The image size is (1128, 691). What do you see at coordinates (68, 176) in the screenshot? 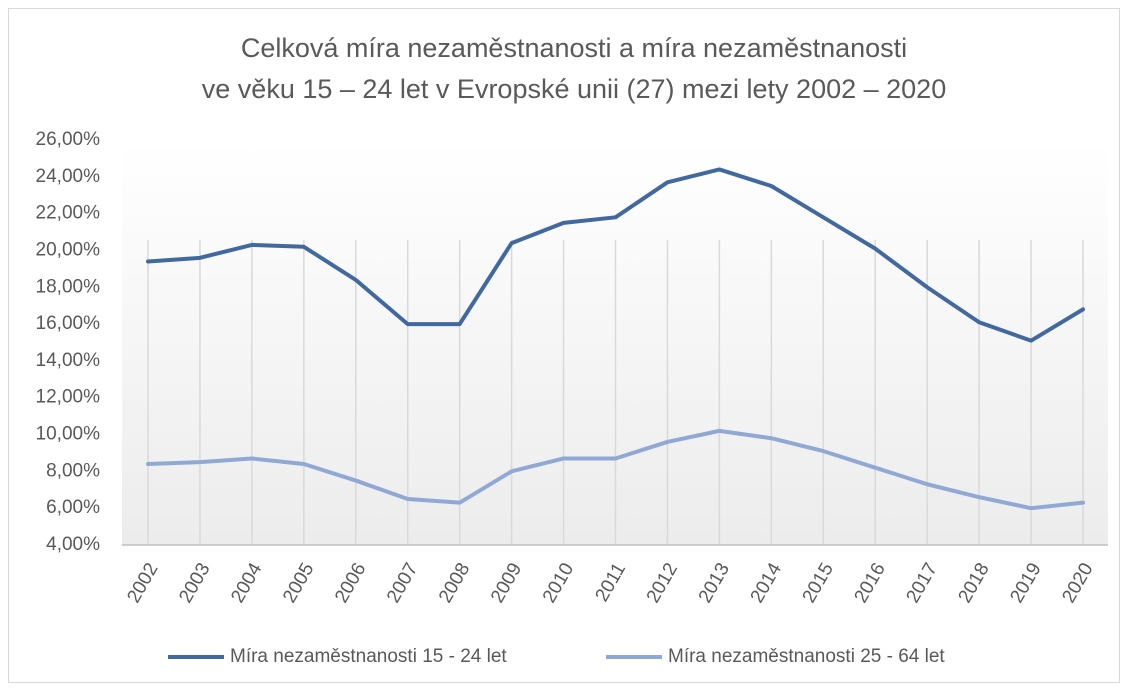
I see `y-tick-label: 24,00%` at bounding box center [68, 176].